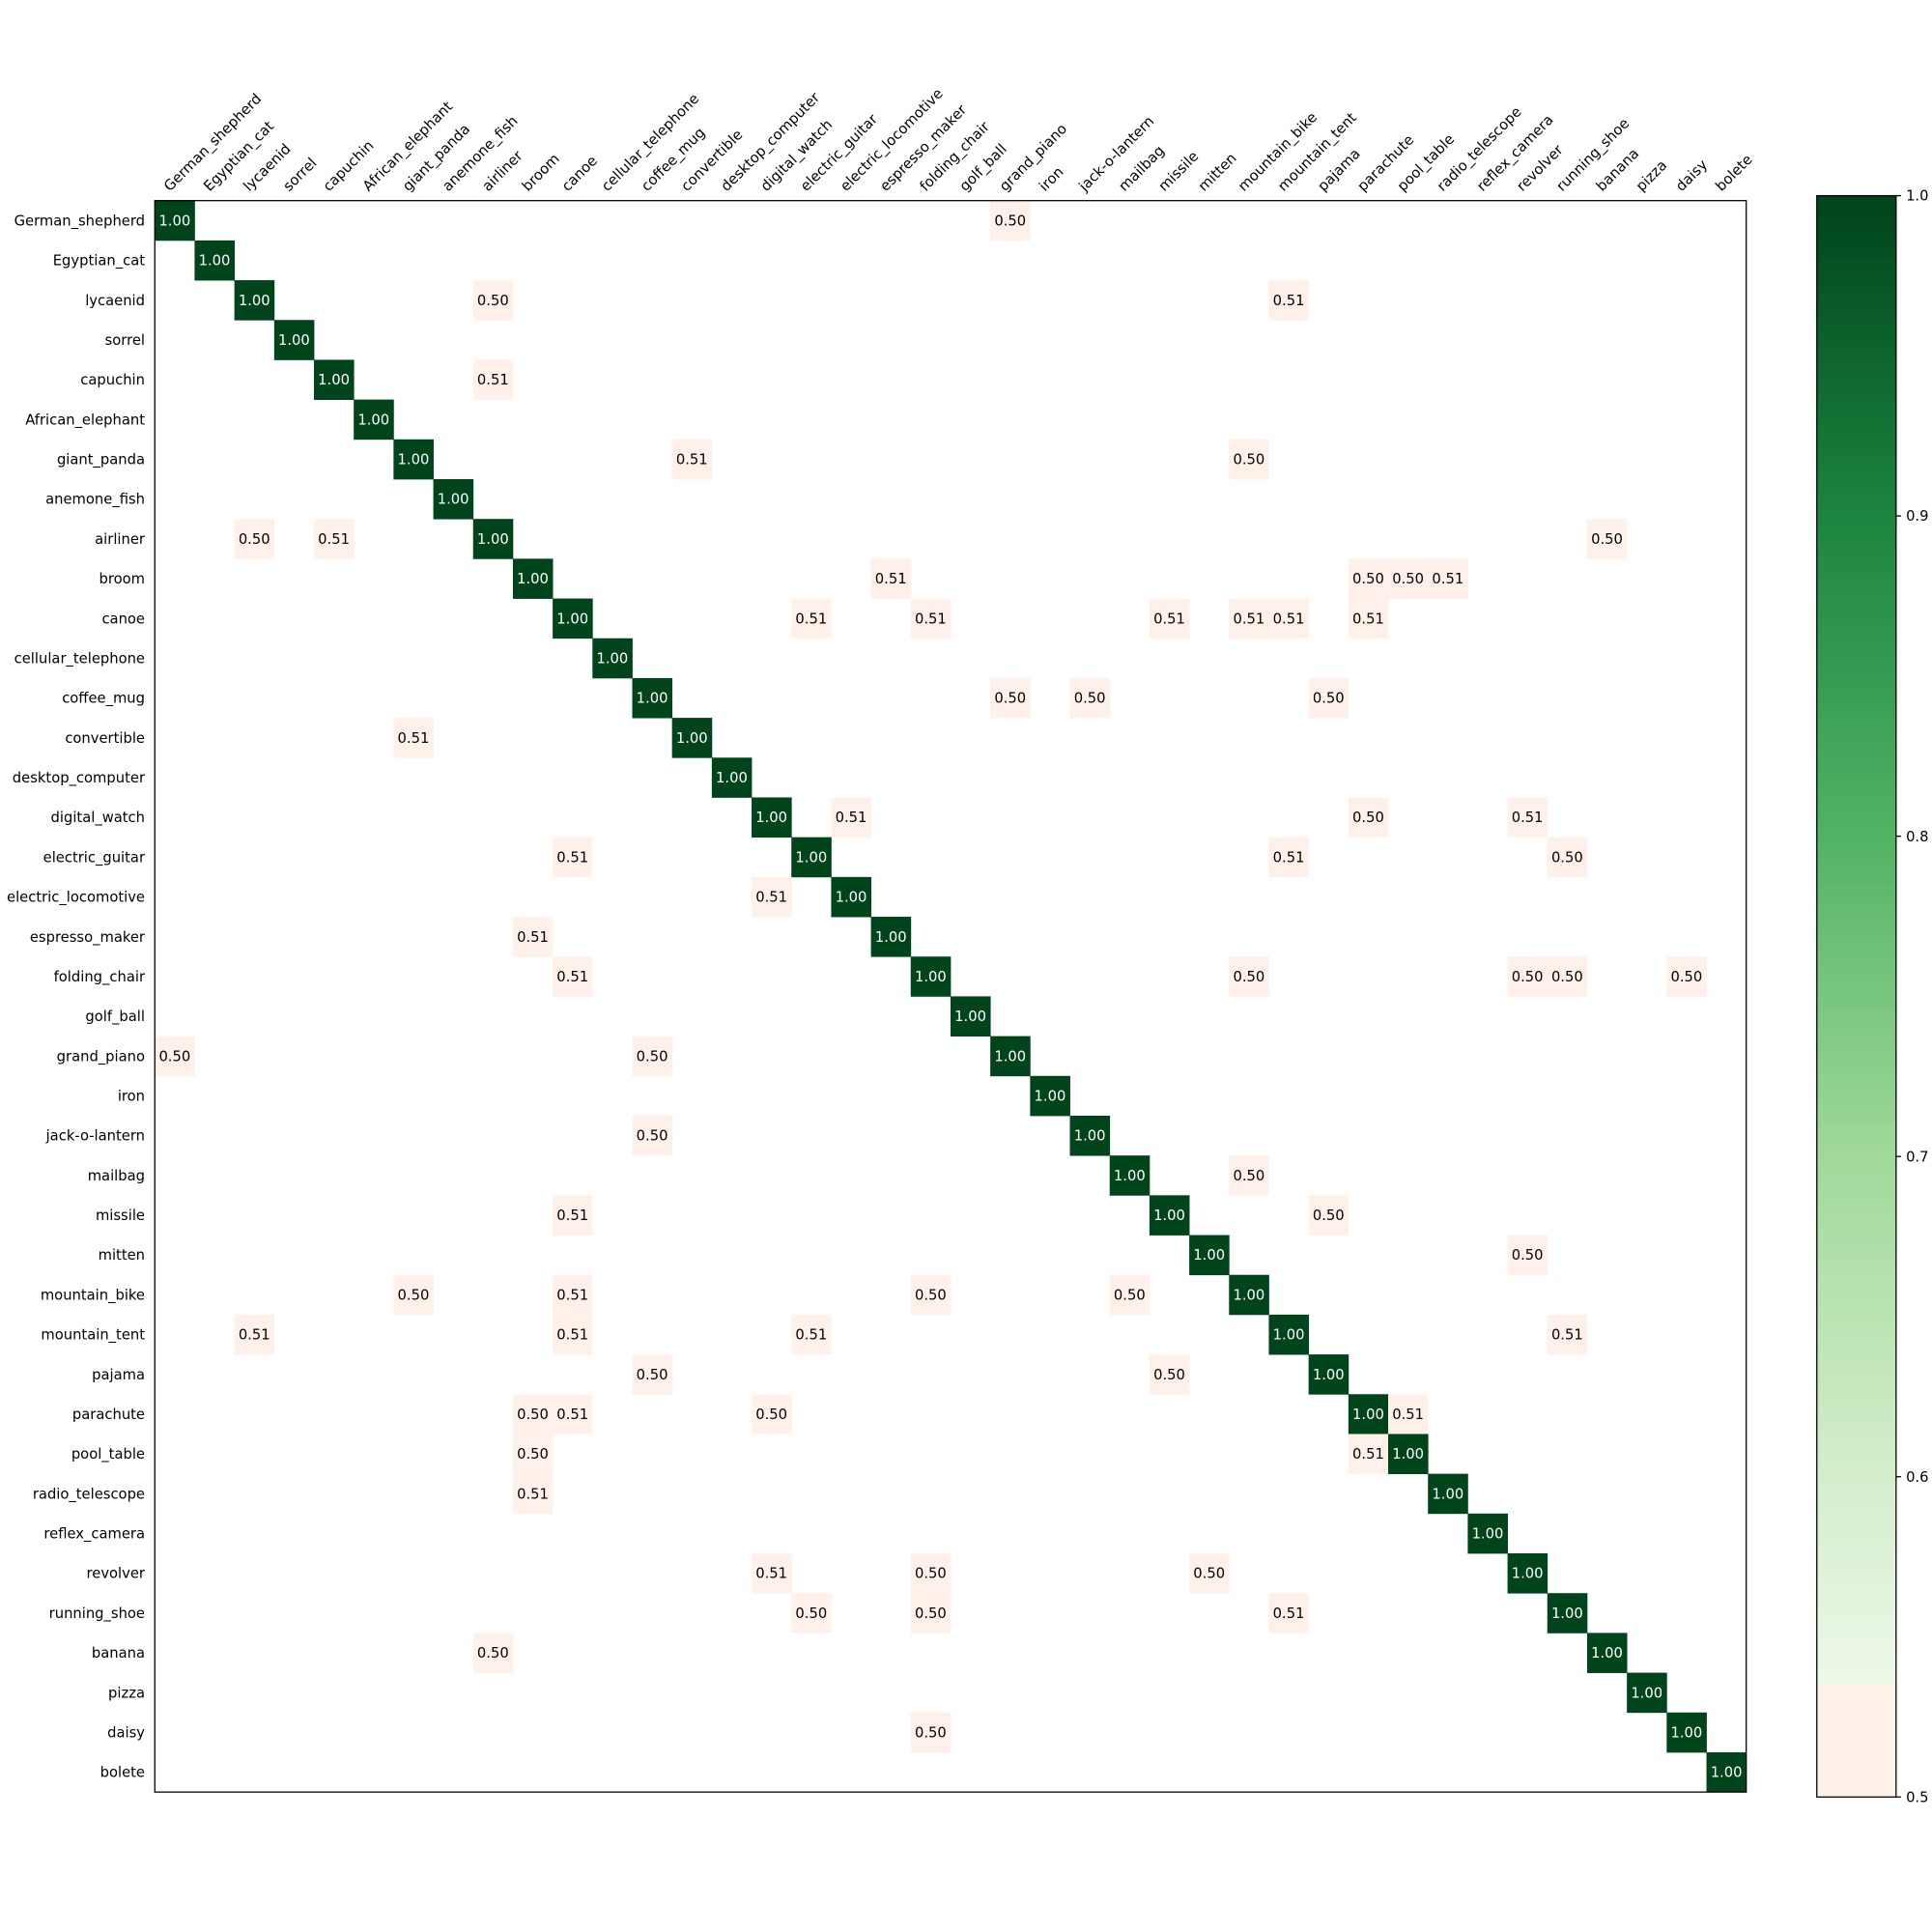 This screenshot has width=1932, height=1932. I want to click on y-tick-label: reflex_camera, so click(94, 1534).